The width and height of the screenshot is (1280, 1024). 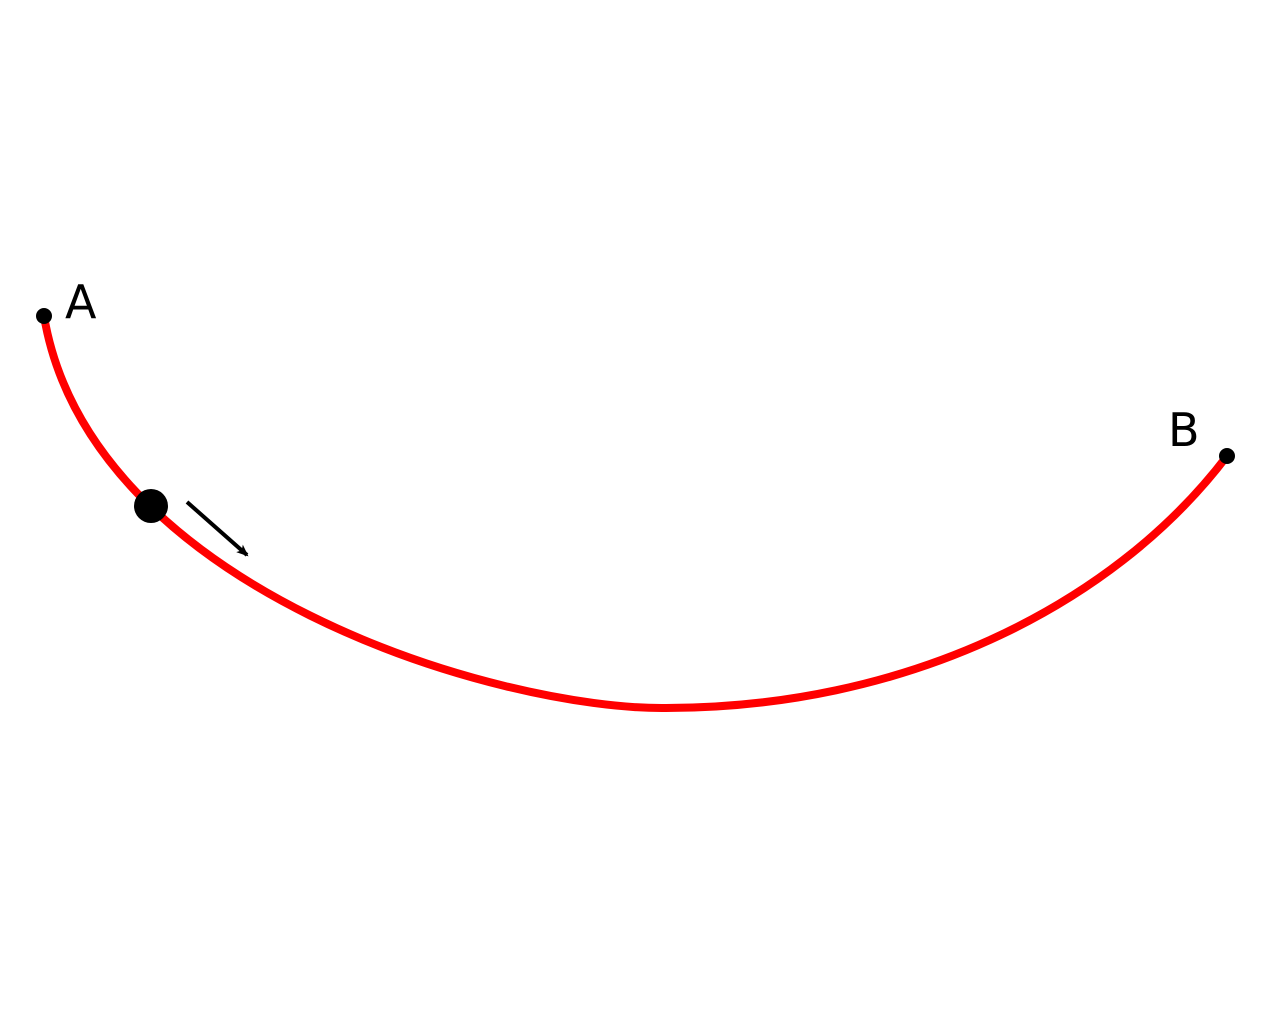 I want to click on point-a-marker, so click(x=44, y=316).